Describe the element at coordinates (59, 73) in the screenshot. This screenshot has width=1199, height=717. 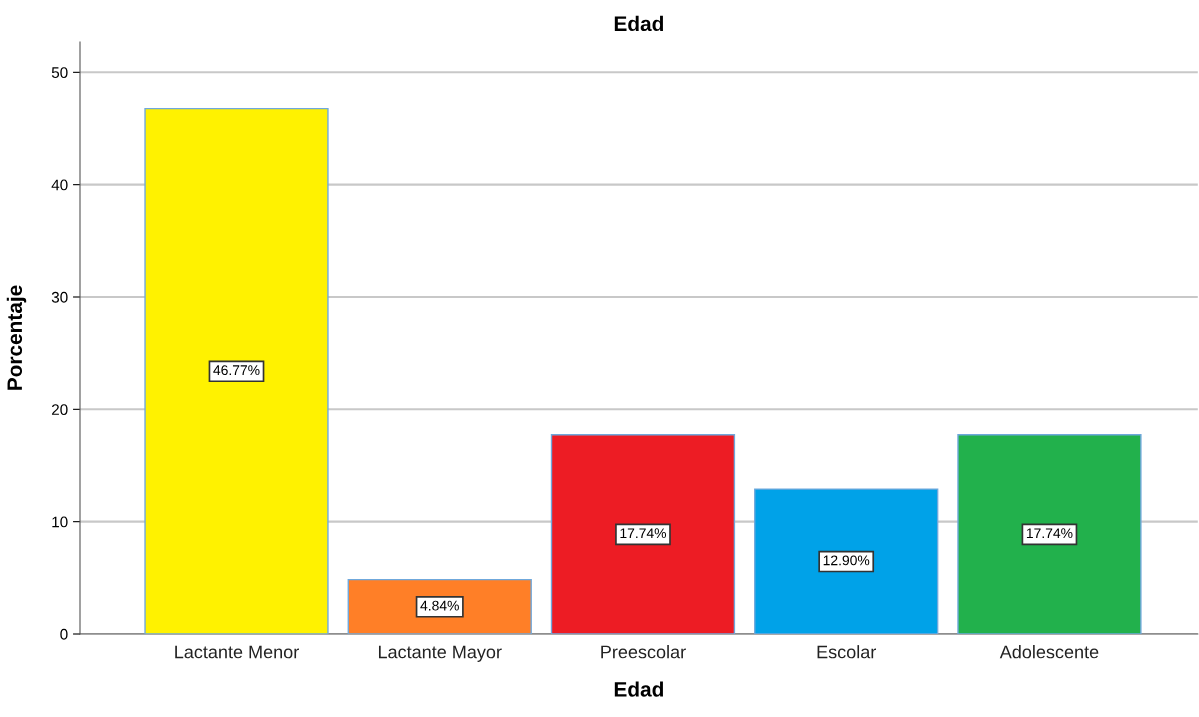
I see `y-tick-label: 50` at that location.